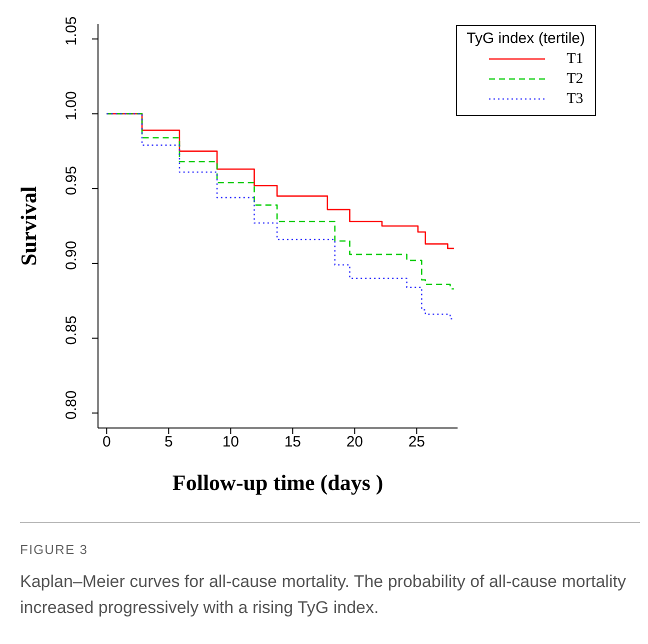  I want to click on y-tick-label: 1.00, so click(71, 105).